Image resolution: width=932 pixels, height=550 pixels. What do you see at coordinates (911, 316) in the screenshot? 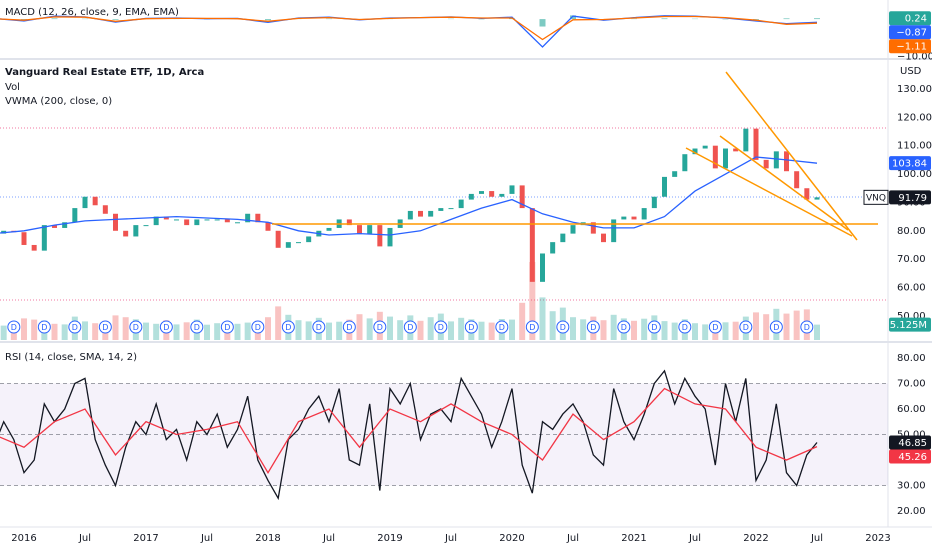
I see `y-tick-label: 50.00` at bounding box center [911, 316].